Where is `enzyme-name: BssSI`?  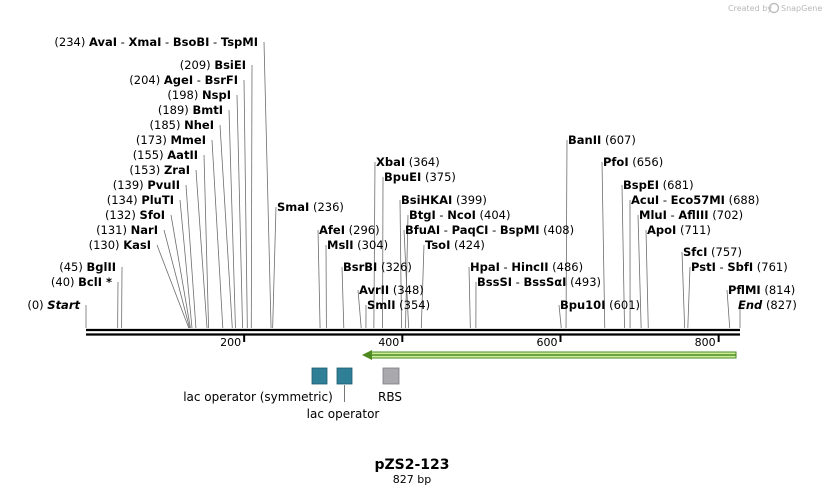 enzyme-name: BssSI is located at coordinates (494, 282).